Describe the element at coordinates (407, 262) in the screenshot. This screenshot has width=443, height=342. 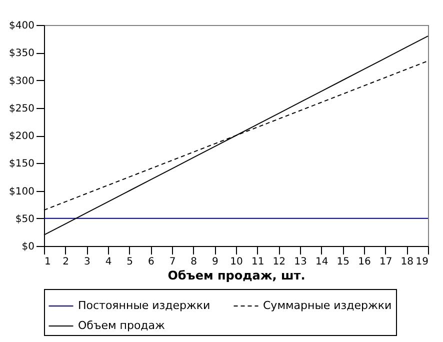
I see `x-tick-label: 18` at that location.